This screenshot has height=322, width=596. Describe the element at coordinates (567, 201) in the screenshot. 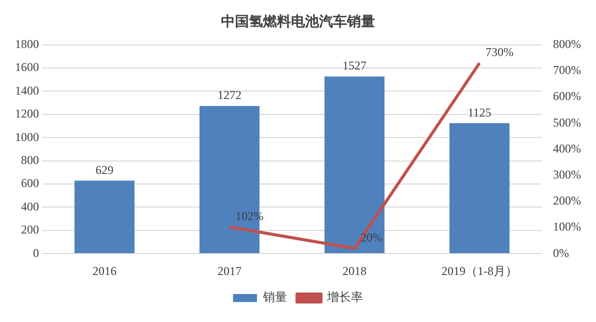

I see `y2-tick-label: 200%` at that location.